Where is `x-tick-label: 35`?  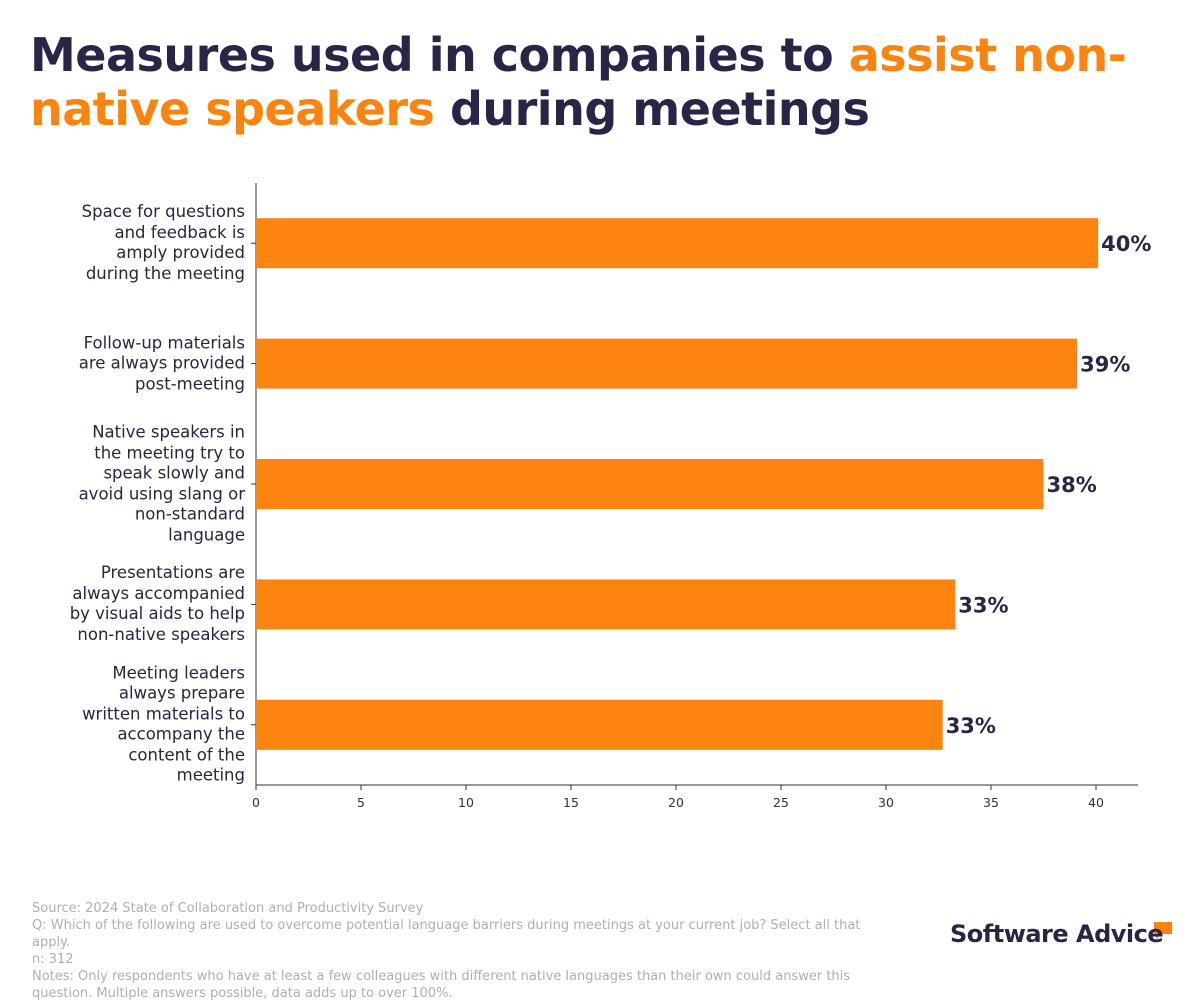
x-tick-label: 35 is located at coordinates (991, 802).